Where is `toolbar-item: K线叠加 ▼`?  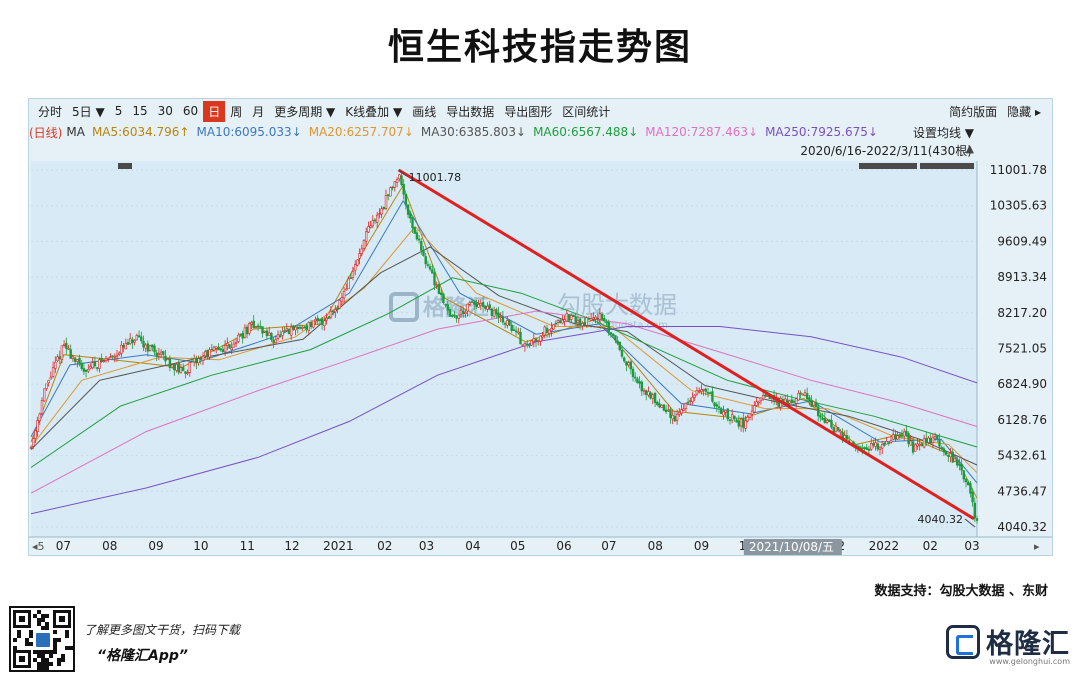
toolbar-item: K线叠加 ▼ is located at coordinates (374, 111).